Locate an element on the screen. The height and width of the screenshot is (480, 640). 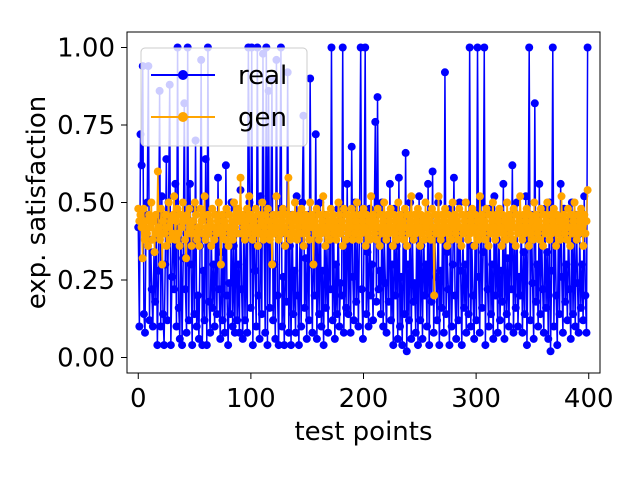
x-axis: 0 100 200 300 400 is located at coordinates (372, 393).